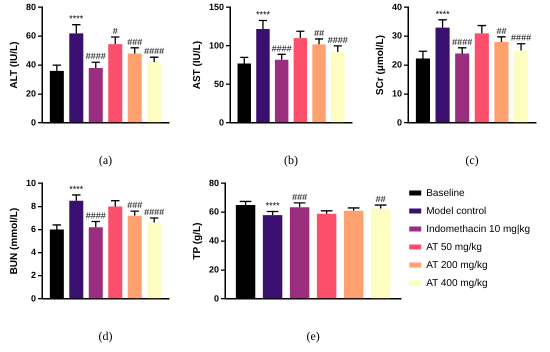 The height and width of the screenshot is (352, 550). Describe the element at coordinates (397, 35) in the screenshot. I see `y-tick-label: 30` at that location.